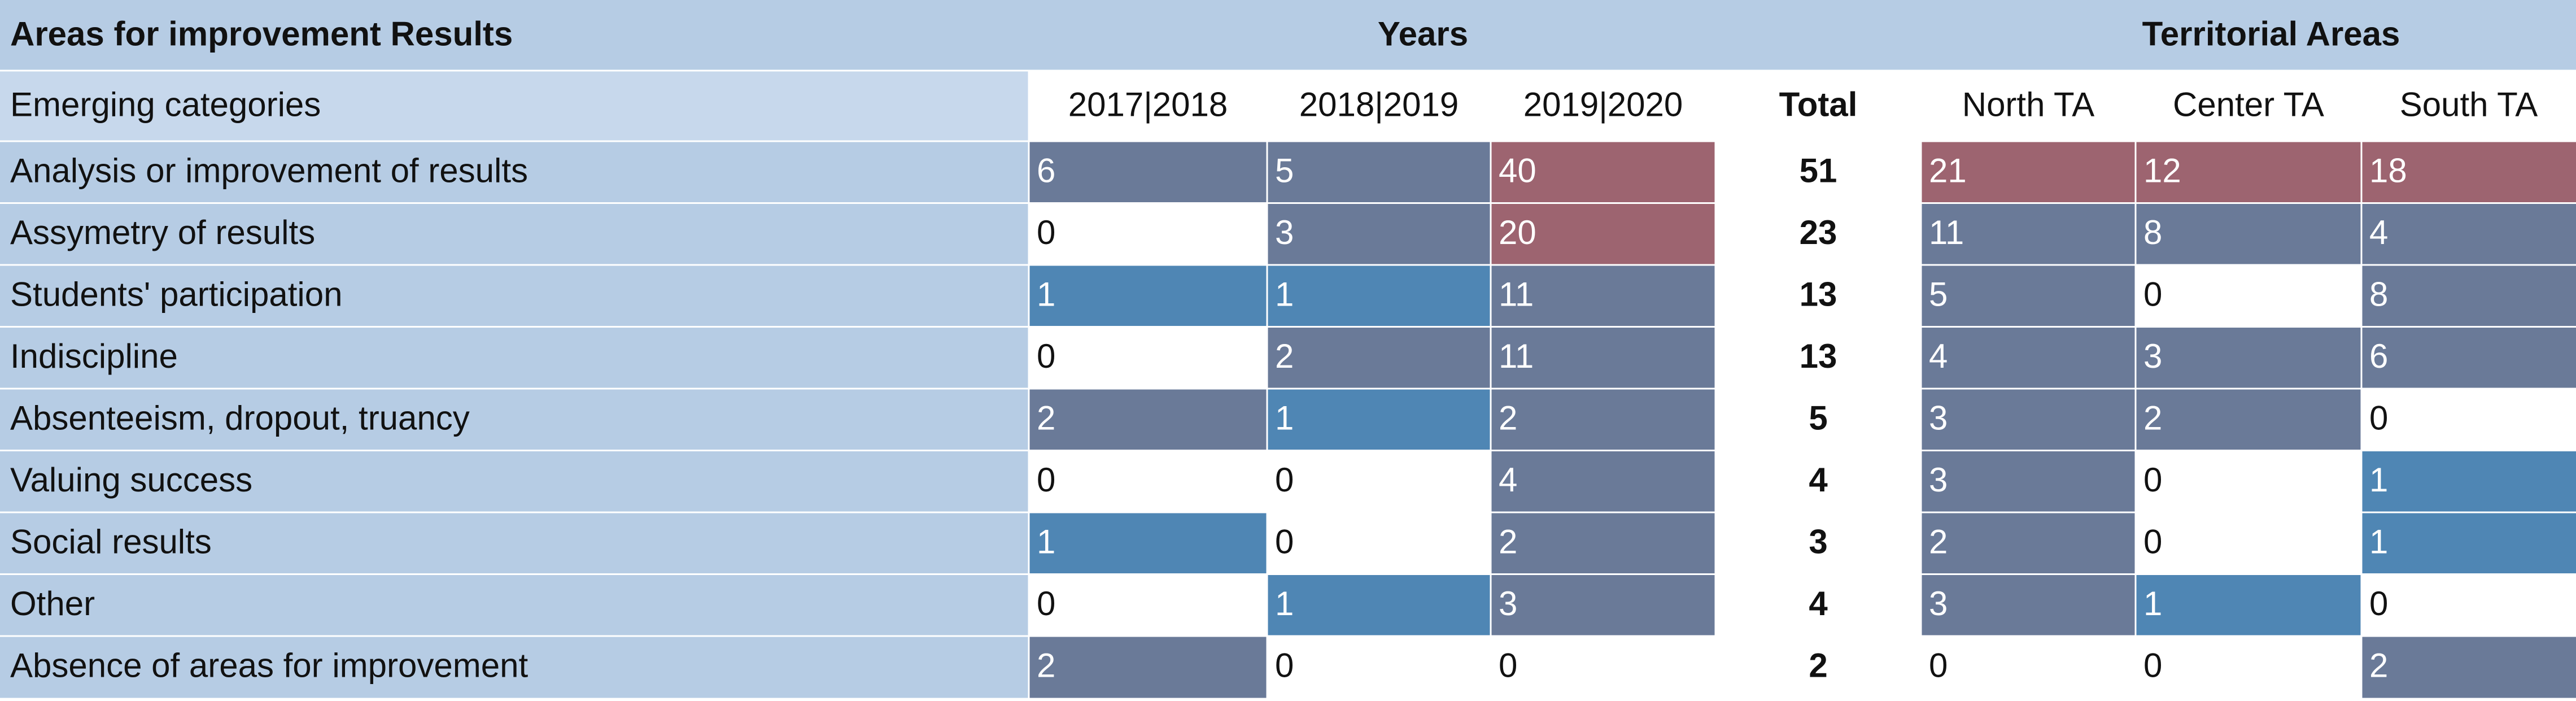 This screenshot has width=2576, height=701. Describe the element at coordinates (2271, 34) in the screenshot. I see `group-header-territorial: Territorial Areas` at that location.